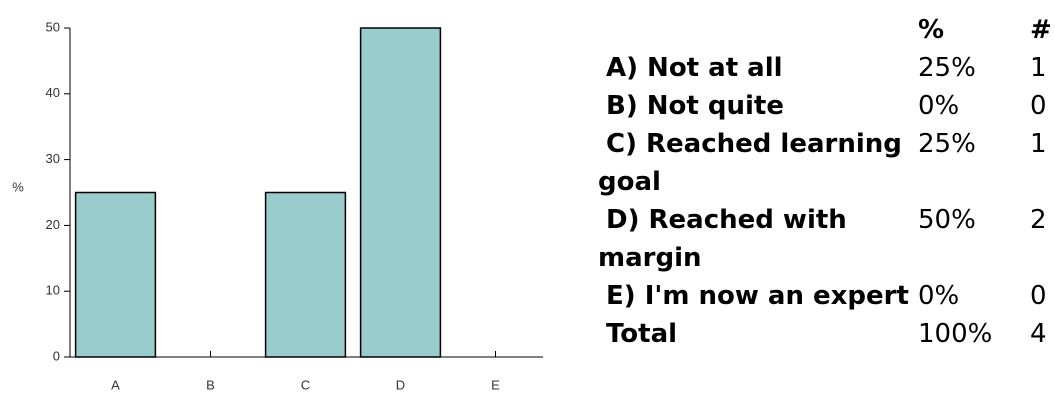 This screenshot has height=400, width=1055. Describe the element at coordinates (642, 334) in the screenshot. I see `row-label: Total` at that location.